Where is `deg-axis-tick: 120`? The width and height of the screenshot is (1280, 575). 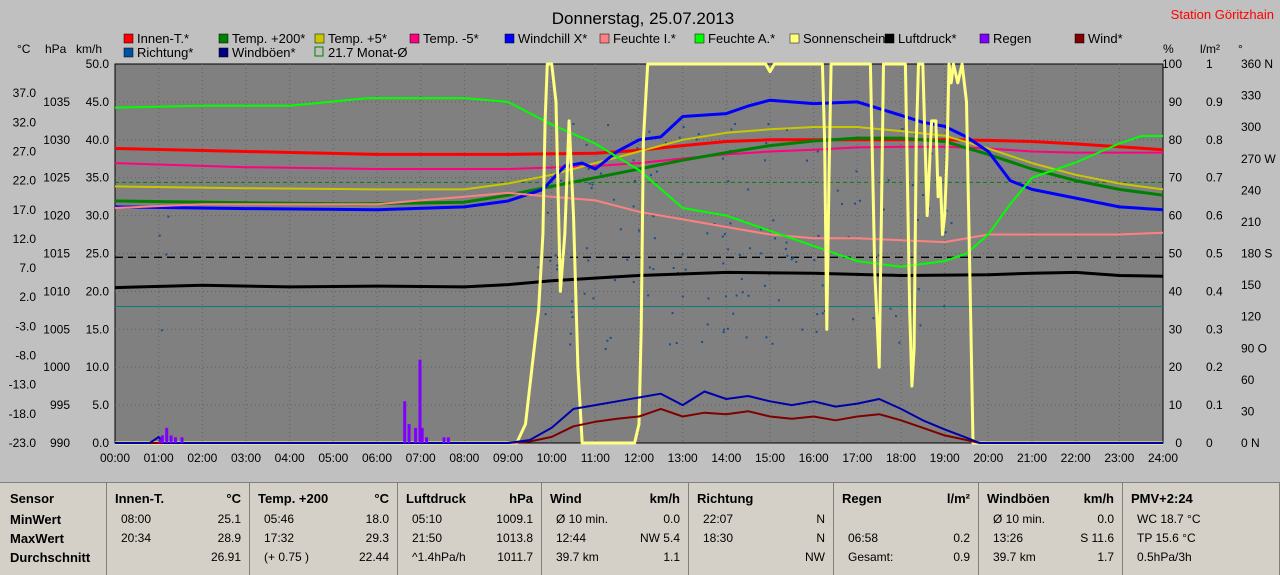 deg-axis-tick: 120 is located at coordinates (1251, 317).